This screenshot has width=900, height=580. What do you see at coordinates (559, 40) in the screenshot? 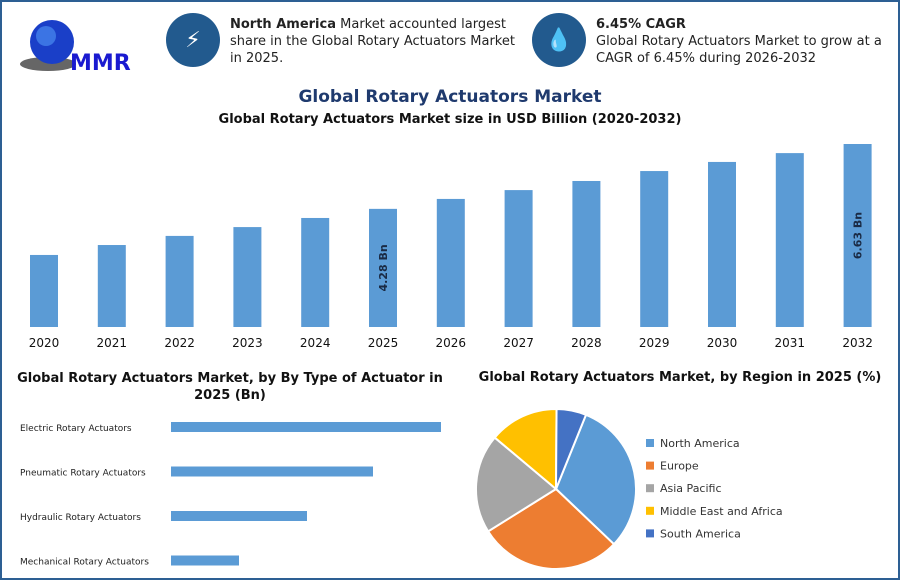
I see `drop-icon: 💧` at bounding box center [559, 40].